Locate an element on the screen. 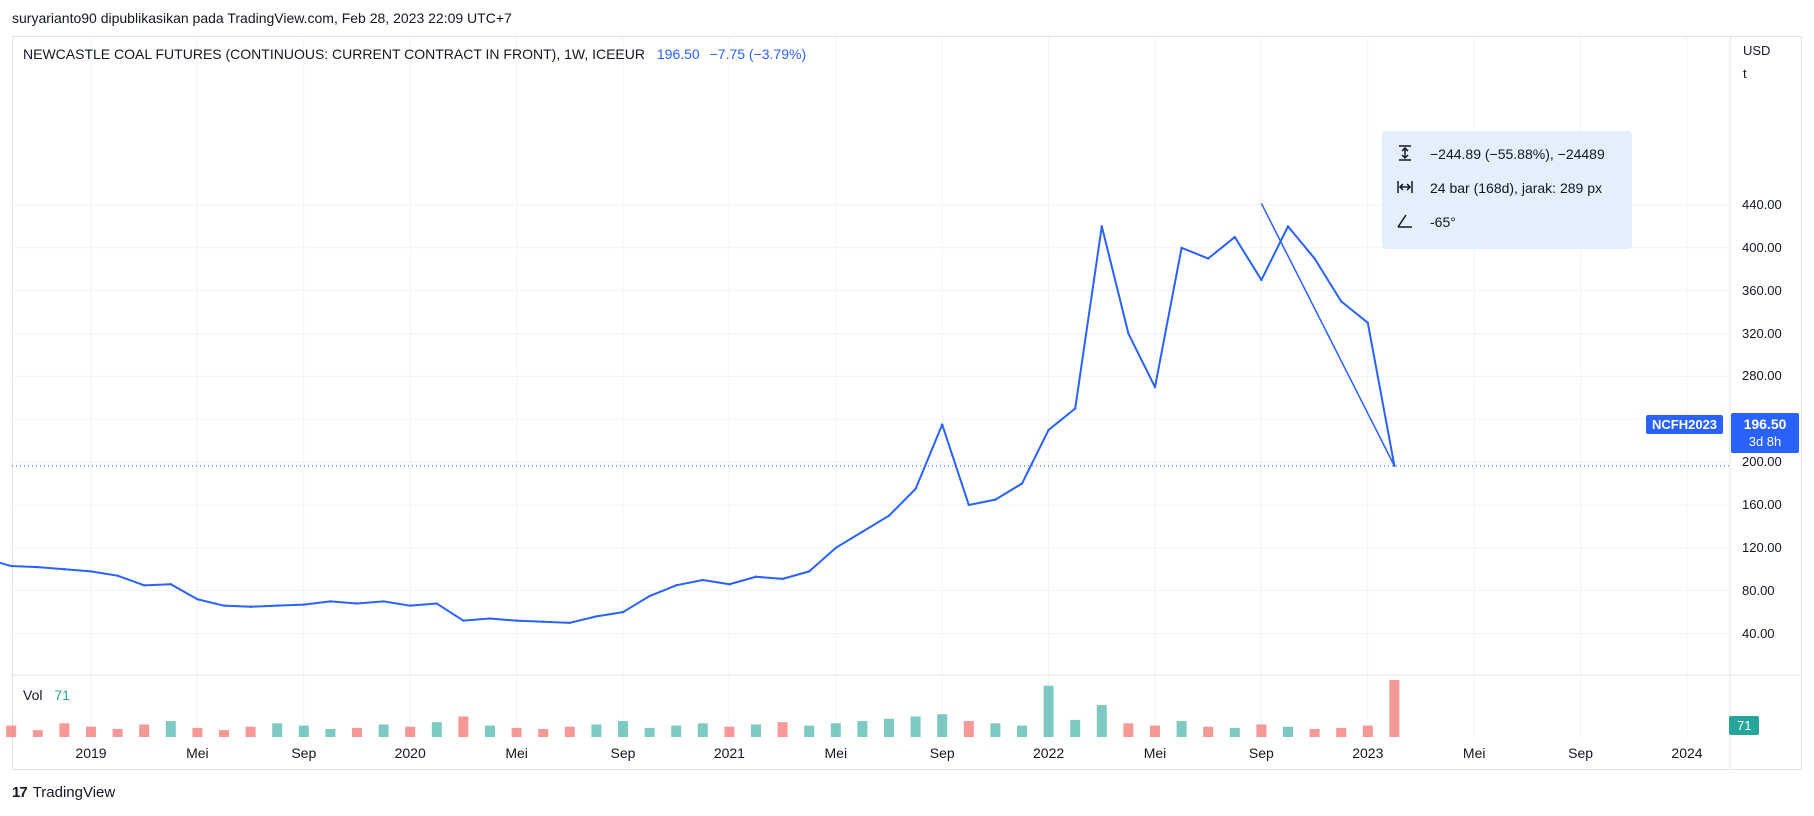 This screenshot has height=816, width=1814. time-tick-label: 2021 is located at coordinates (729, 753).